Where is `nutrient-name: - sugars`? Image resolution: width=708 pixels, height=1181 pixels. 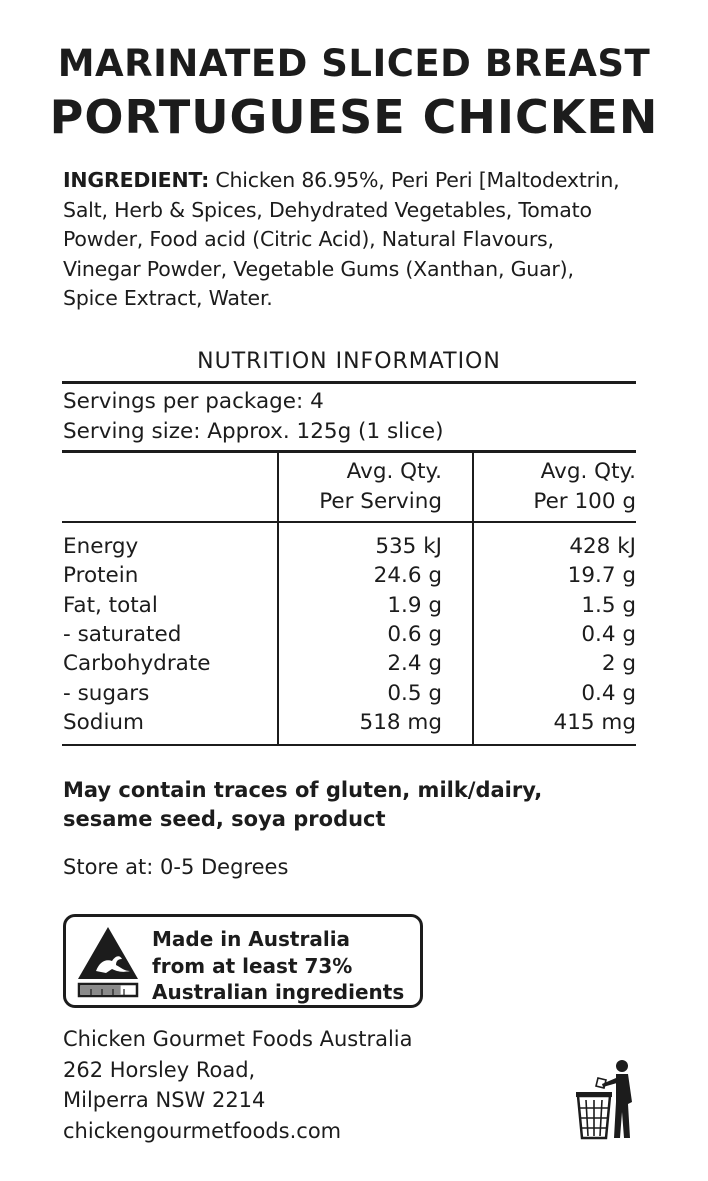
nutrient-name: - sugars is located at coordinates (106, 693).